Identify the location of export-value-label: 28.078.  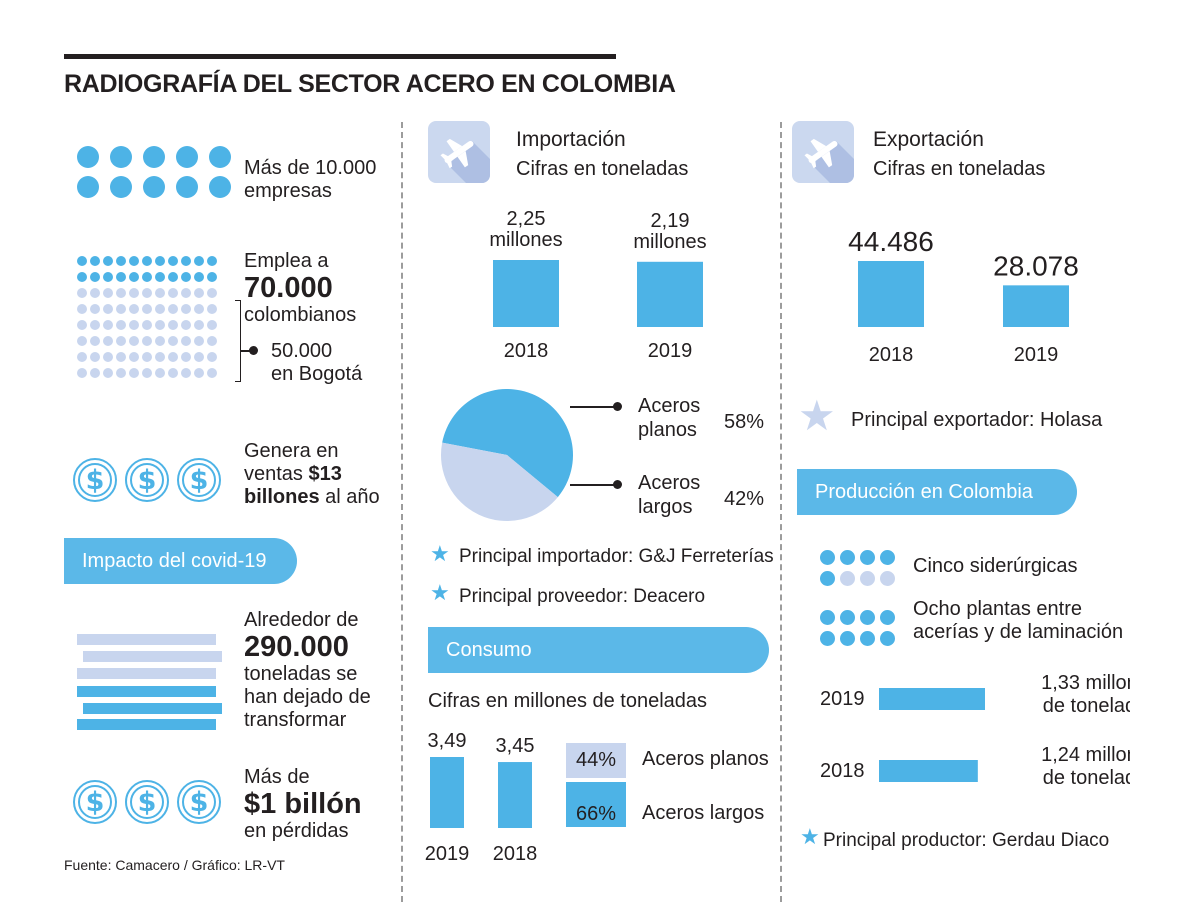
(1036, 265).